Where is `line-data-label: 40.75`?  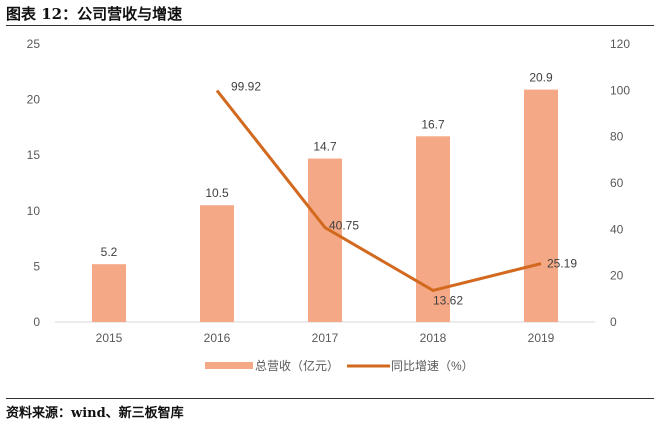
line-data-label: 40.75 is located at coordinates (344, 226).